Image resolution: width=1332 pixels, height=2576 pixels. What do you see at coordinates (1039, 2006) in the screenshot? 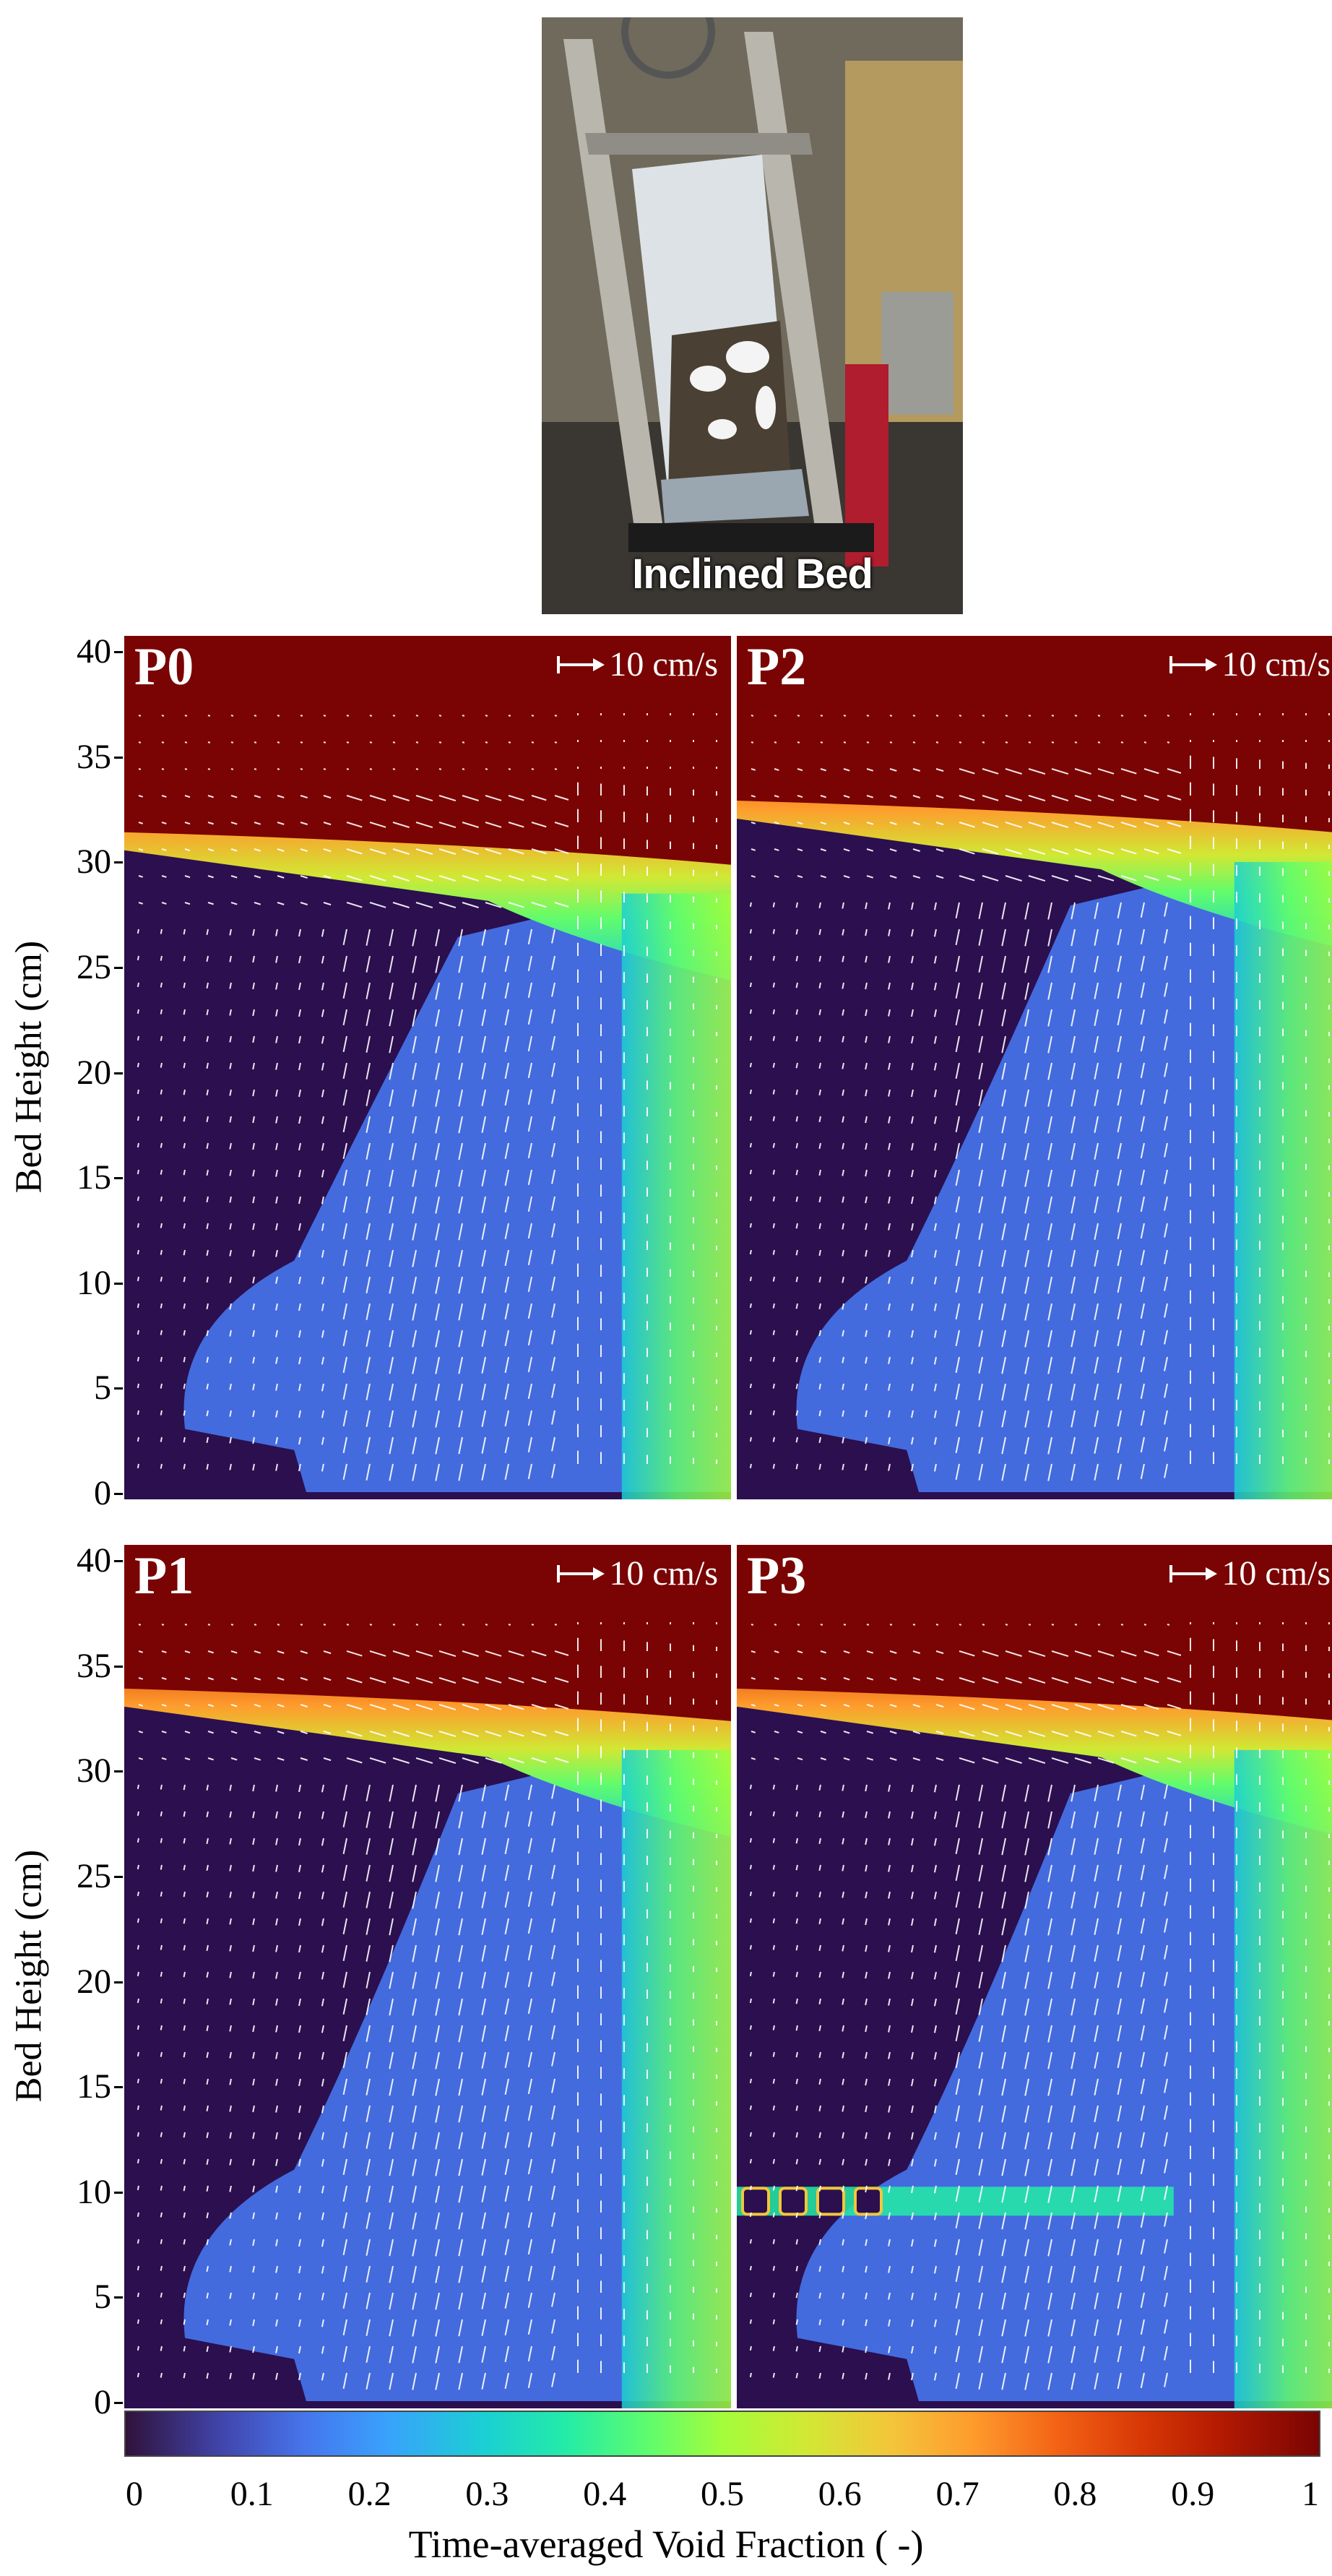
I see `velocity-vector-field` at bounding box center [1039, 2006].